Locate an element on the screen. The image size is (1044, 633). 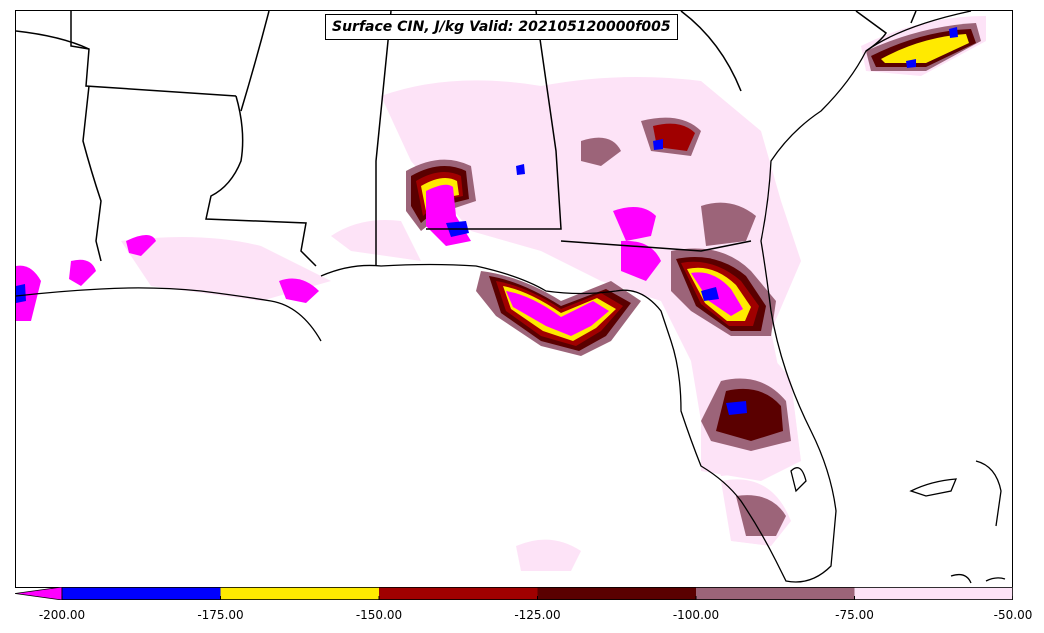
colorbar-tick-label: -150.00 is located at coordinates (379, 615).